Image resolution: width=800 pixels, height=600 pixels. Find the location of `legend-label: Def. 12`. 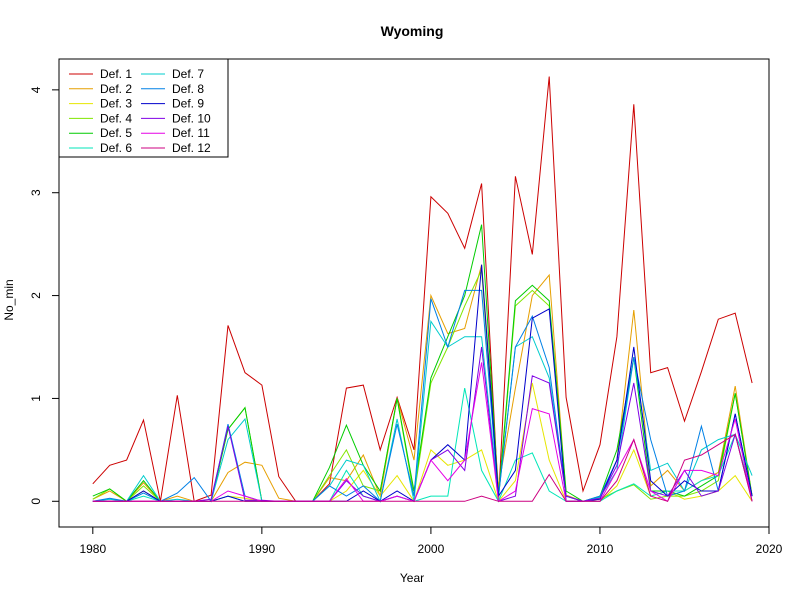

legend-label: Def. 12 is located at coordinates (191, 148).